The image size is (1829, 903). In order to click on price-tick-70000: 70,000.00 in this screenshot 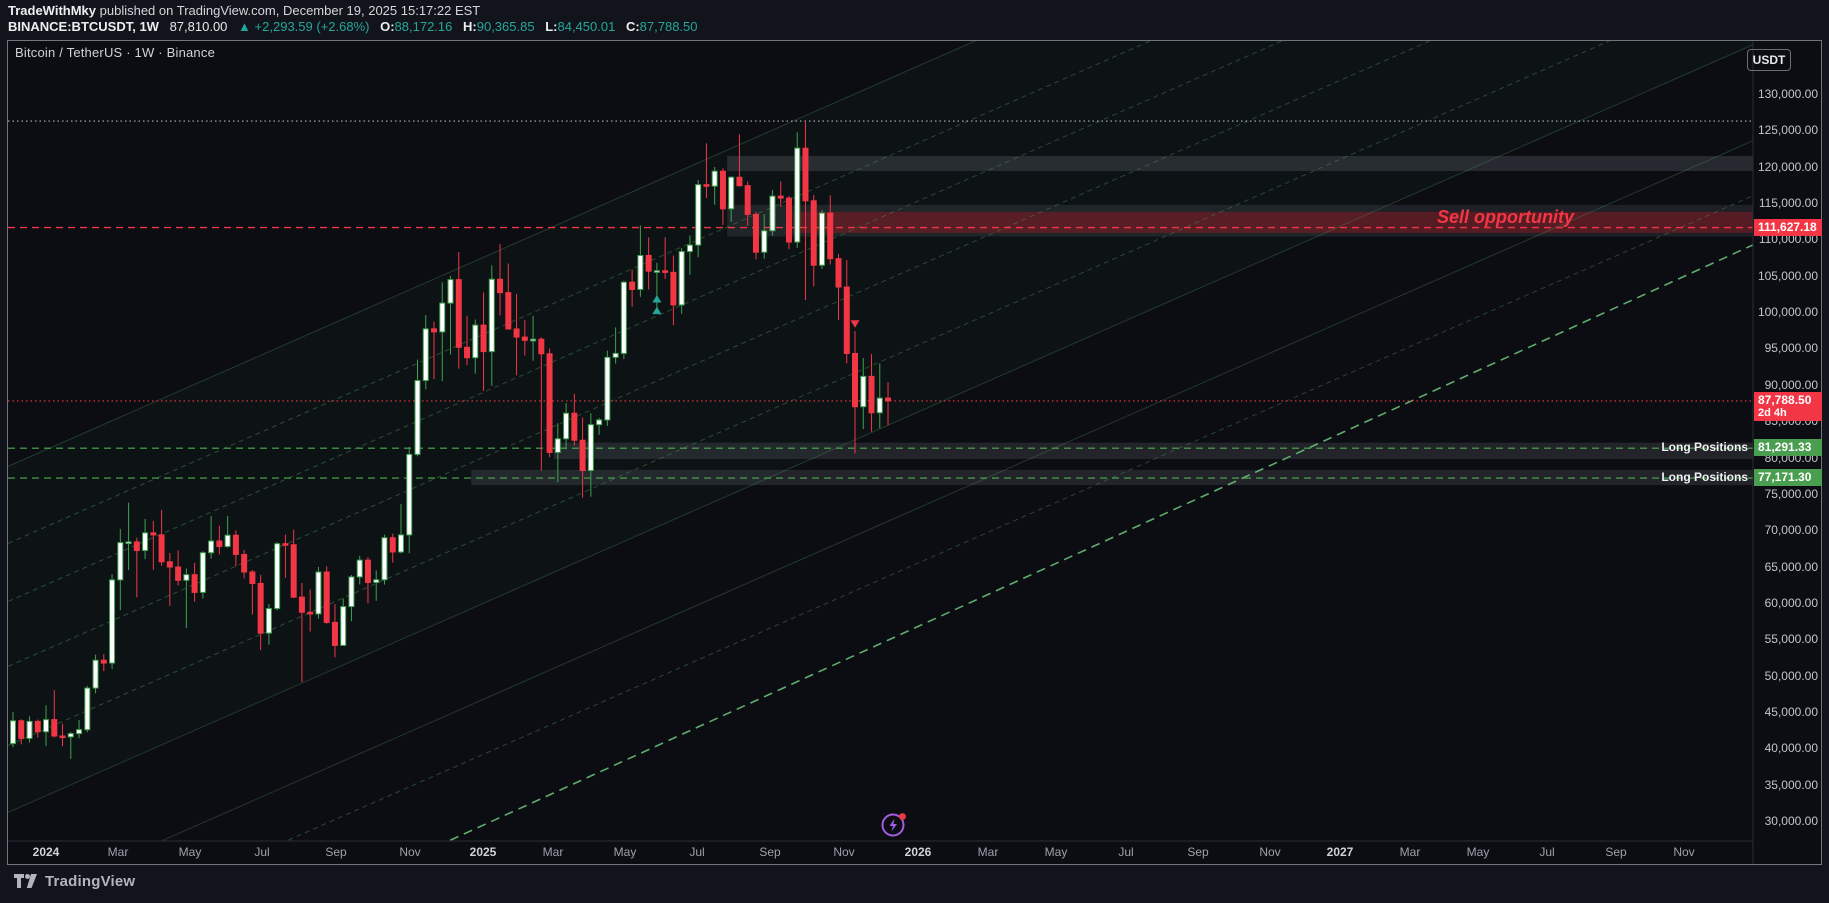, I will do `click(1791, 530)`.